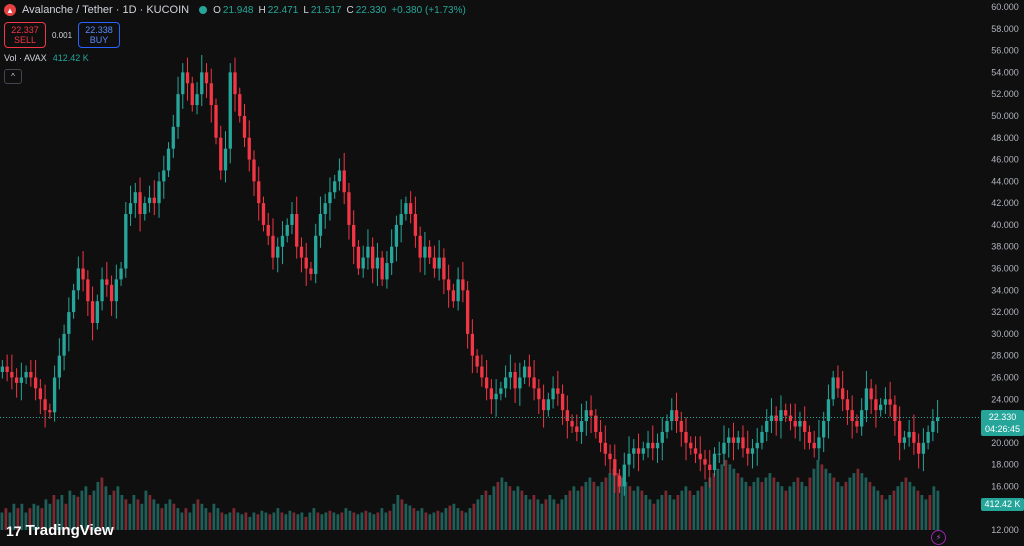  What do you see at coordinates (13, 76) in the screenshot?
I see `collapse-legend-button: ^` at bounding box center [13, 76].